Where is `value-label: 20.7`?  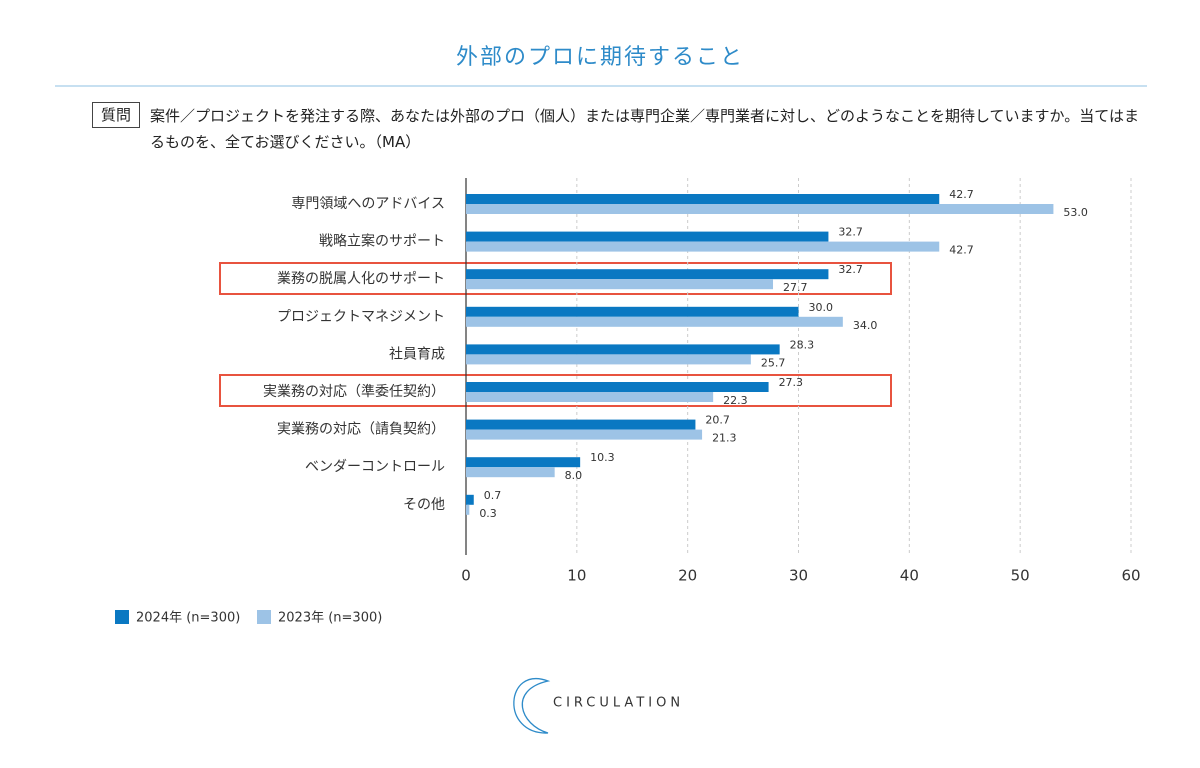 value-label: 20.7 is located at coordinates (717, 420).